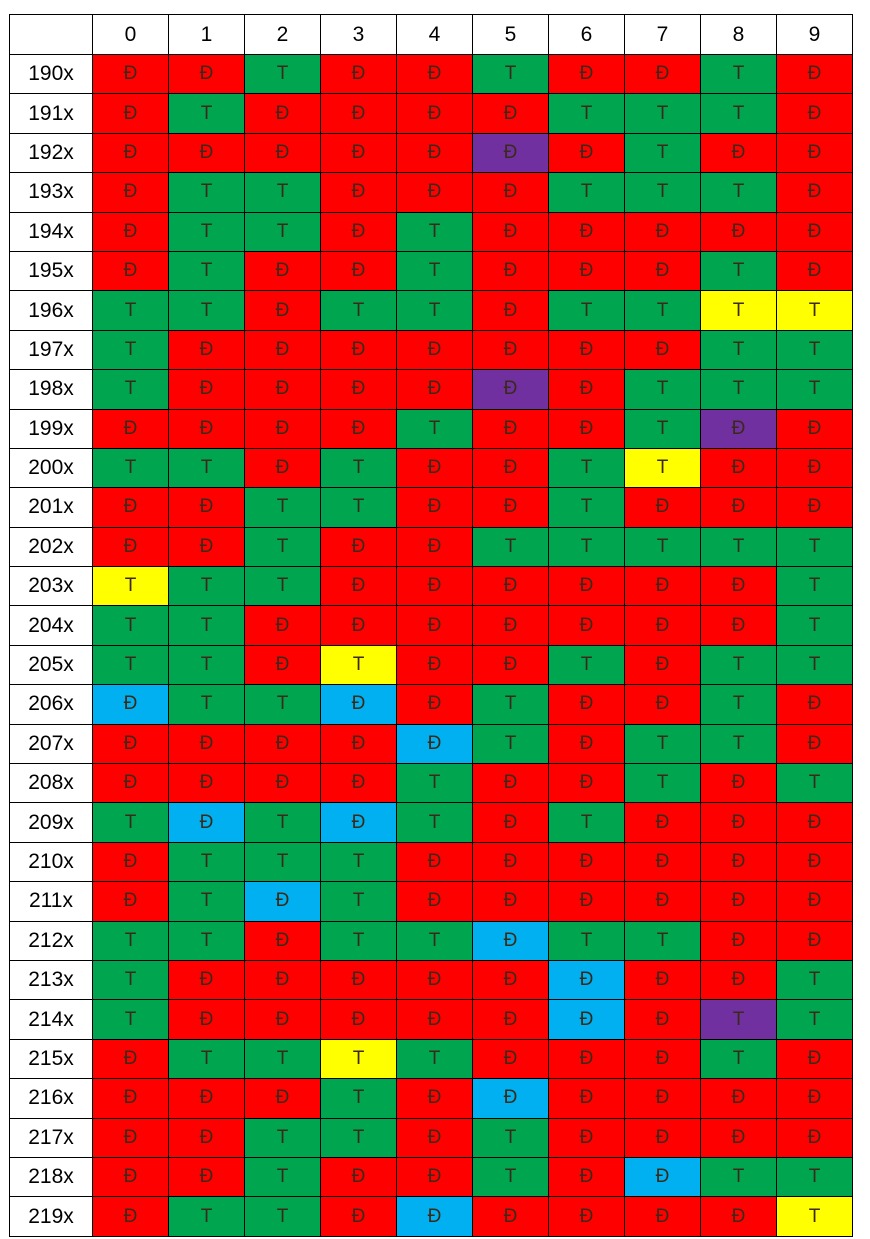 The height and width of the screenshot is (1239, 870). What do you see at coordinates (51, 34) in the screenshot?
I see `corner-cell` at bounding box center [51, 34].